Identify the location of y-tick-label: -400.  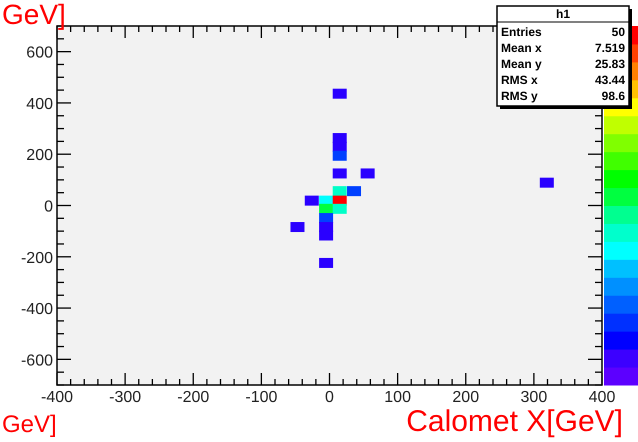
(37, 309).